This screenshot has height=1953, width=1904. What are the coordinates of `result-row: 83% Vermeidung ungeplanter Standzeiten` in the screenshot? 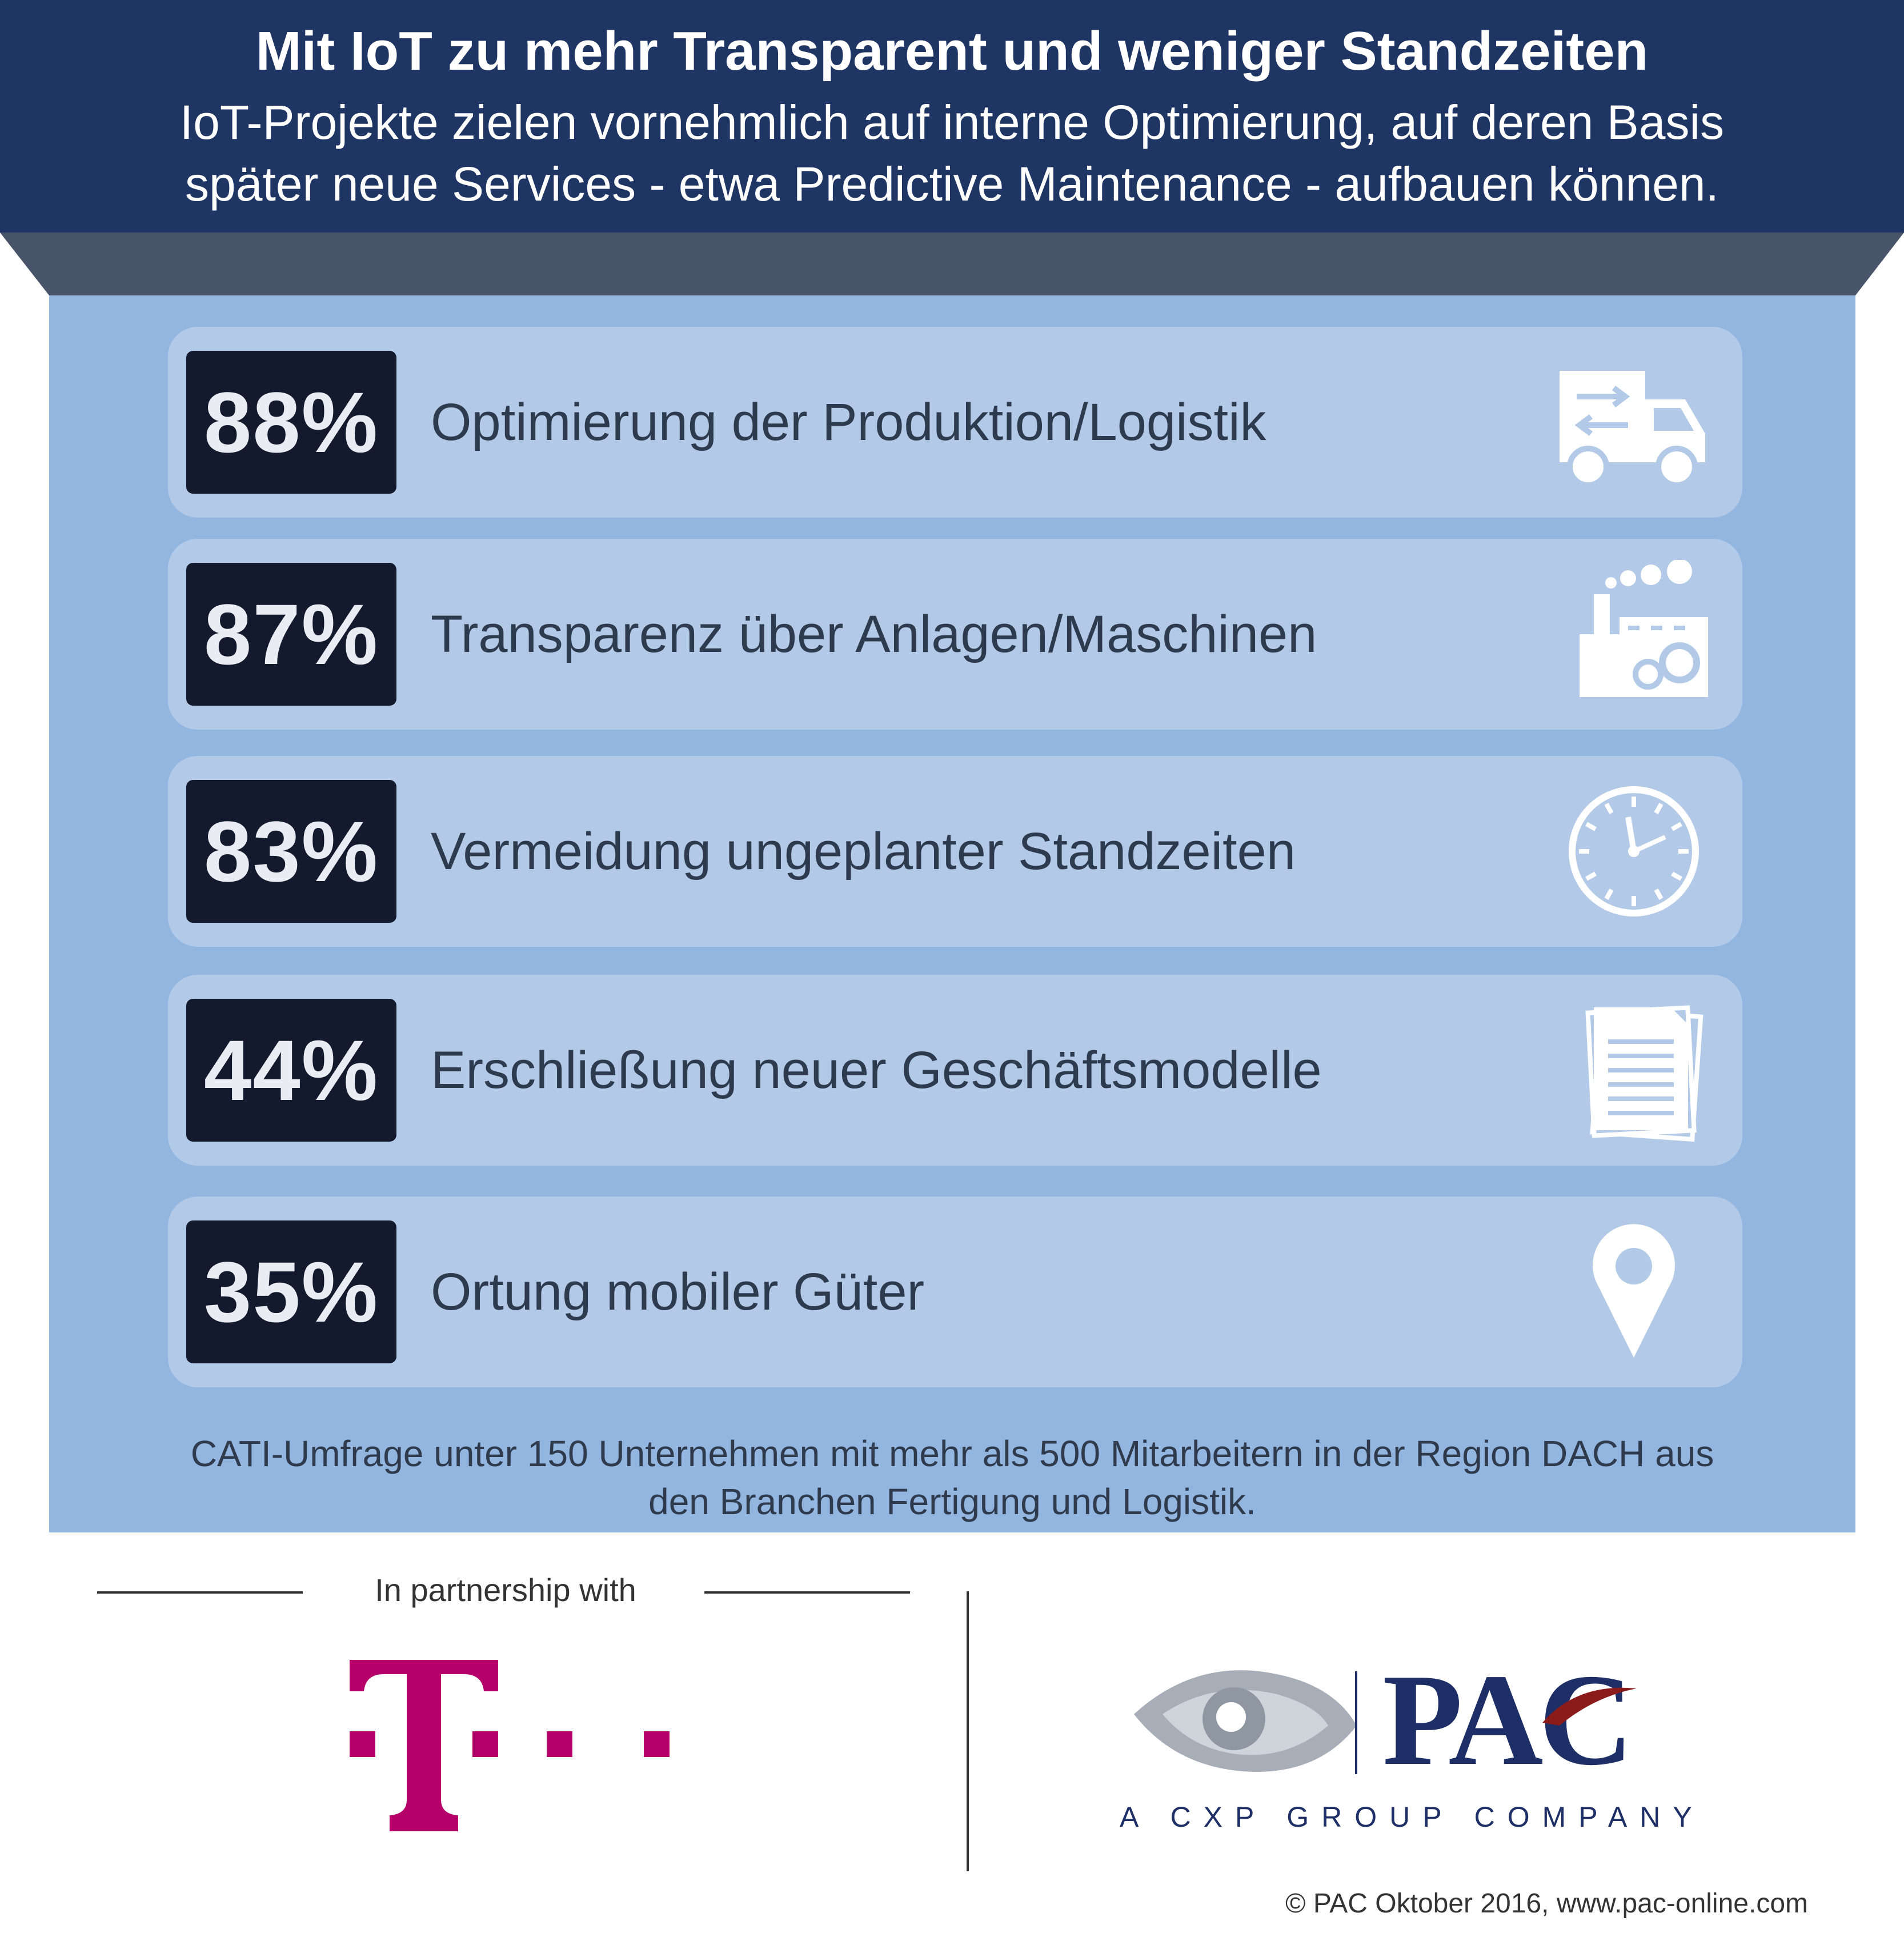 It's located at (955, 851).